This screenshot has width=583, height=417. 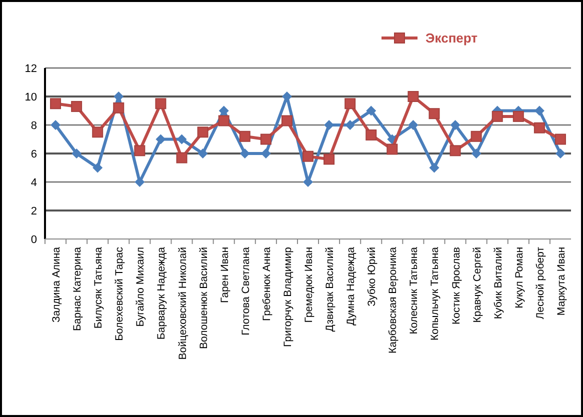 What do you see at coordinates (452, 38) in the screenshot?
I see `legend-label: Эксперт` at bounding box center [452, 38].